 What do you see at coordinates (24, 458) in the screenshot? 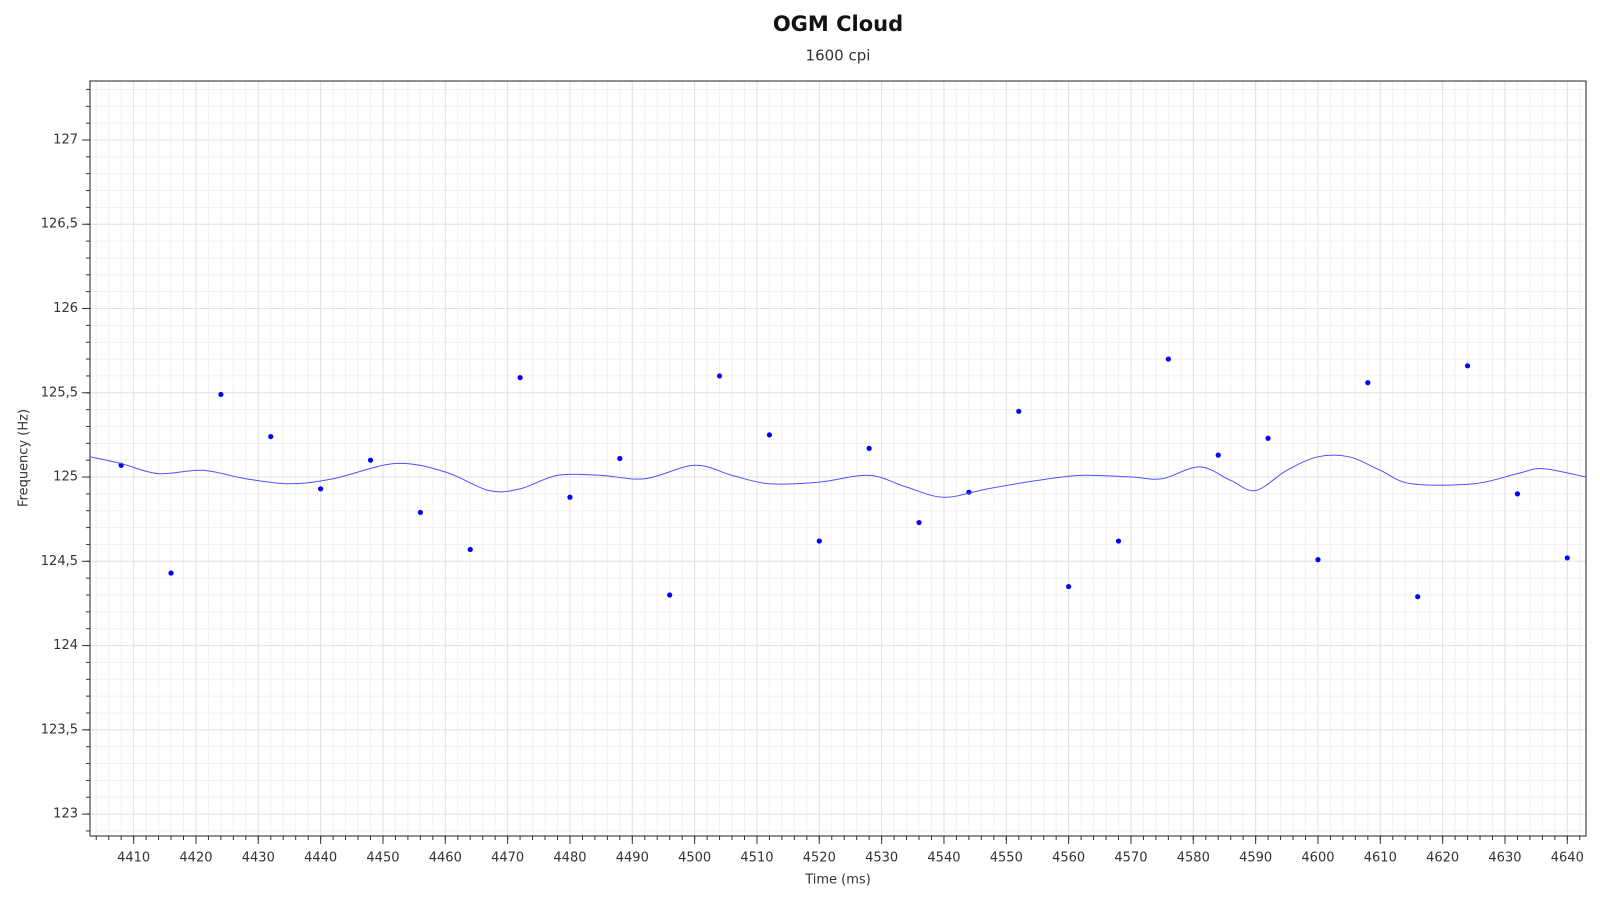
I see `y-axis-title: Frequency (Hz)` at bounding box center [24, 458].